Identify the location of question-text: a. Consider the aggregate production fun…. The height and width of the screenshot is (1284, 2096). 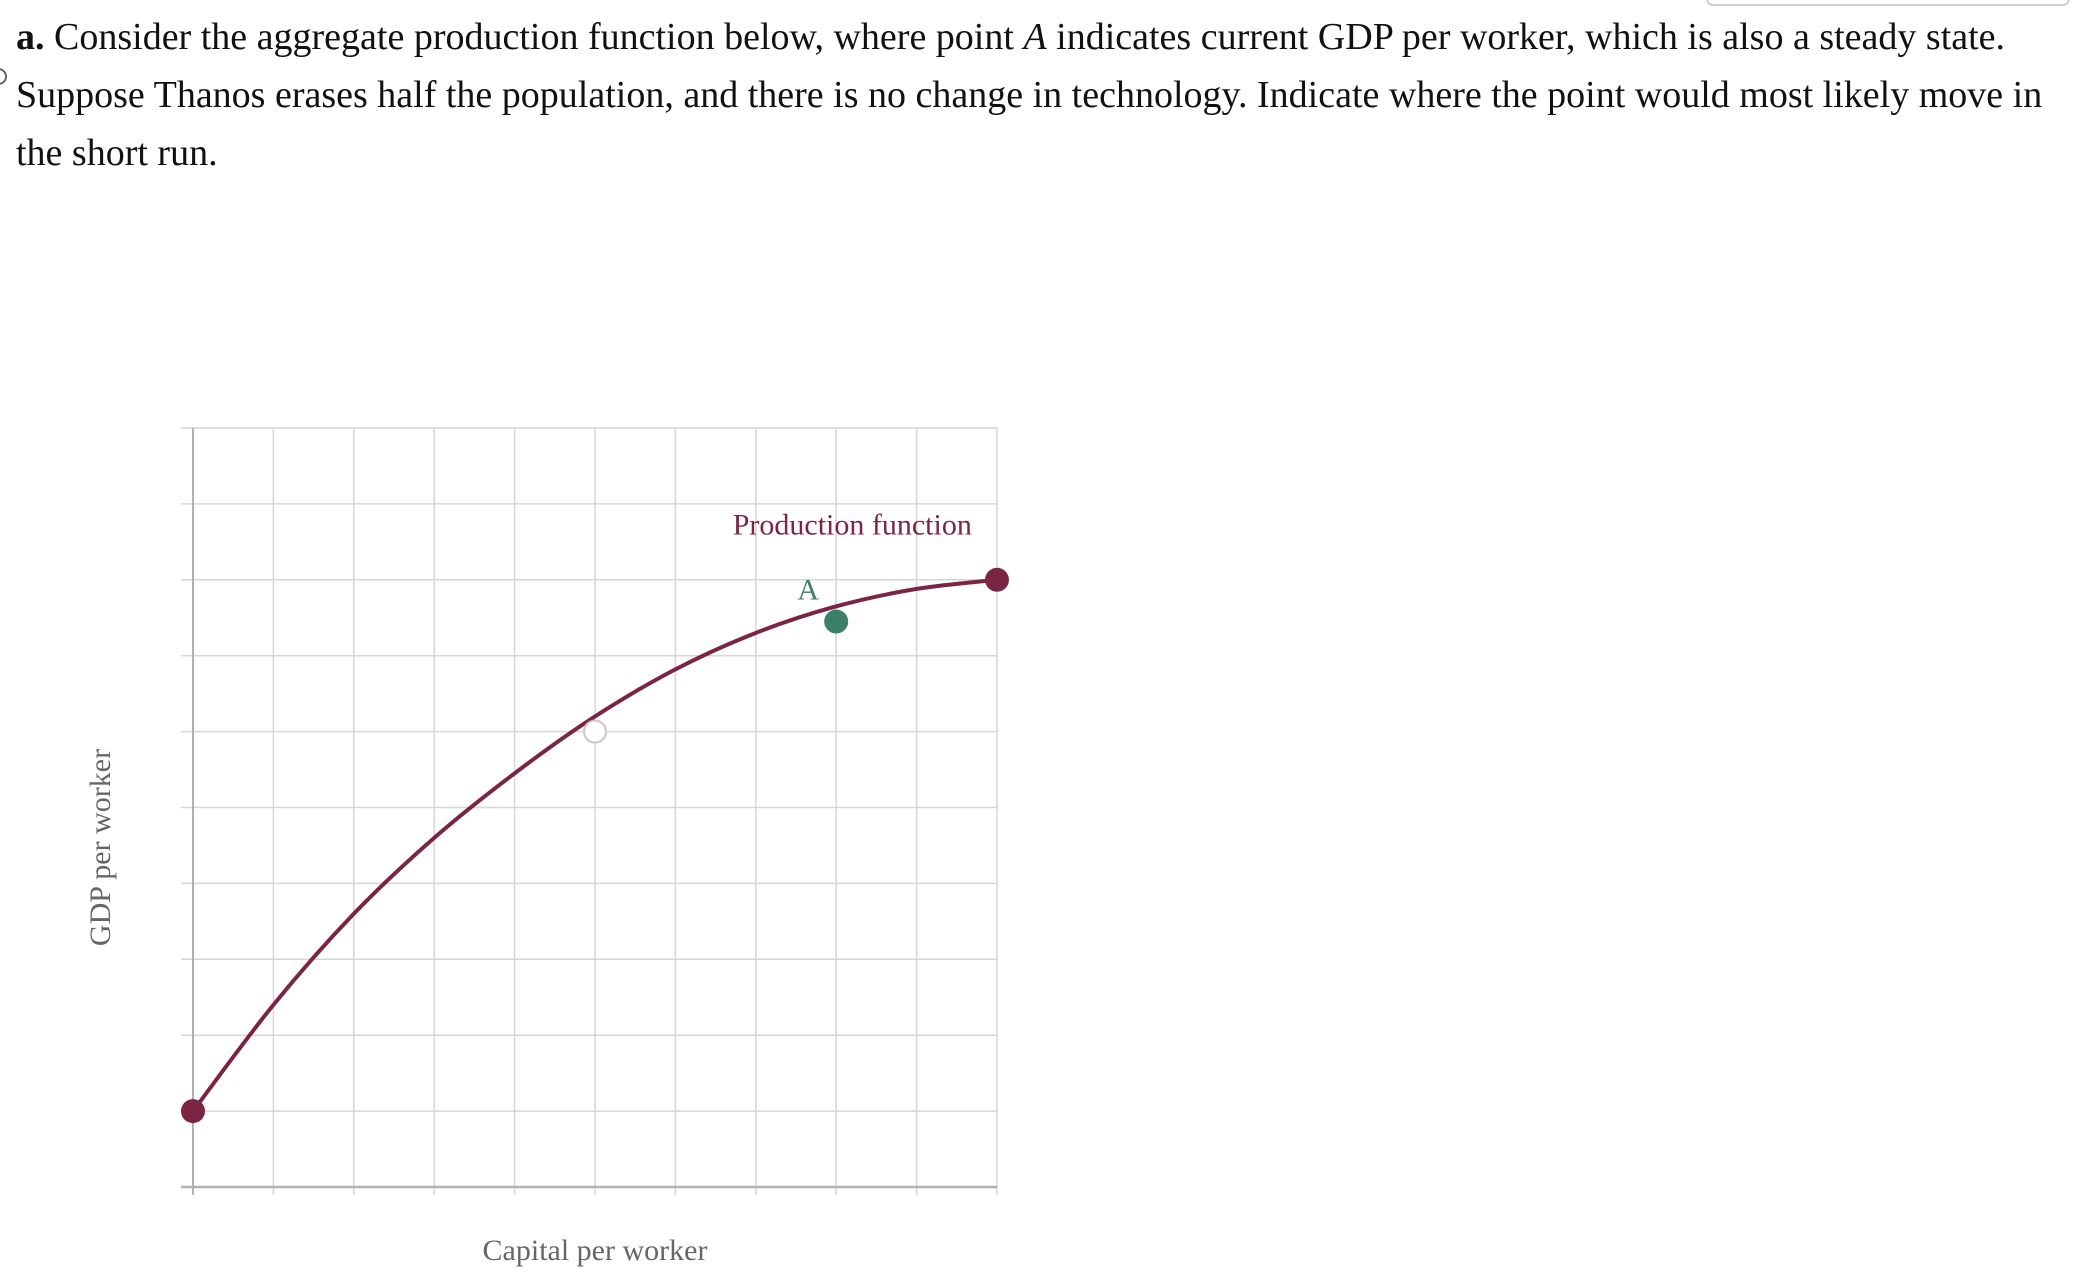
(1051, 95).